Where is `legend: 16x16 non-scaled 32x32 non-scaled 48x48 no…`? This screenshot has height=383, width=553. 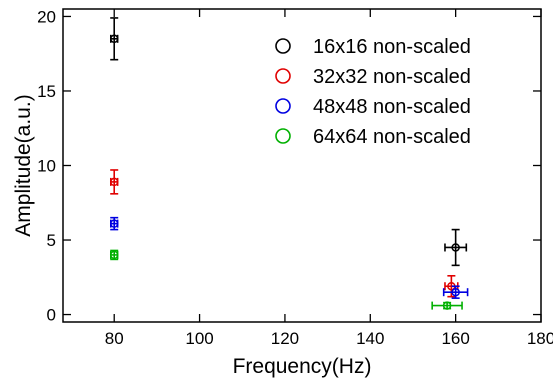
legend: 16x16 non-scaled 32x32 non-scaled 48x48 no… is located at coordinates (373, 92).